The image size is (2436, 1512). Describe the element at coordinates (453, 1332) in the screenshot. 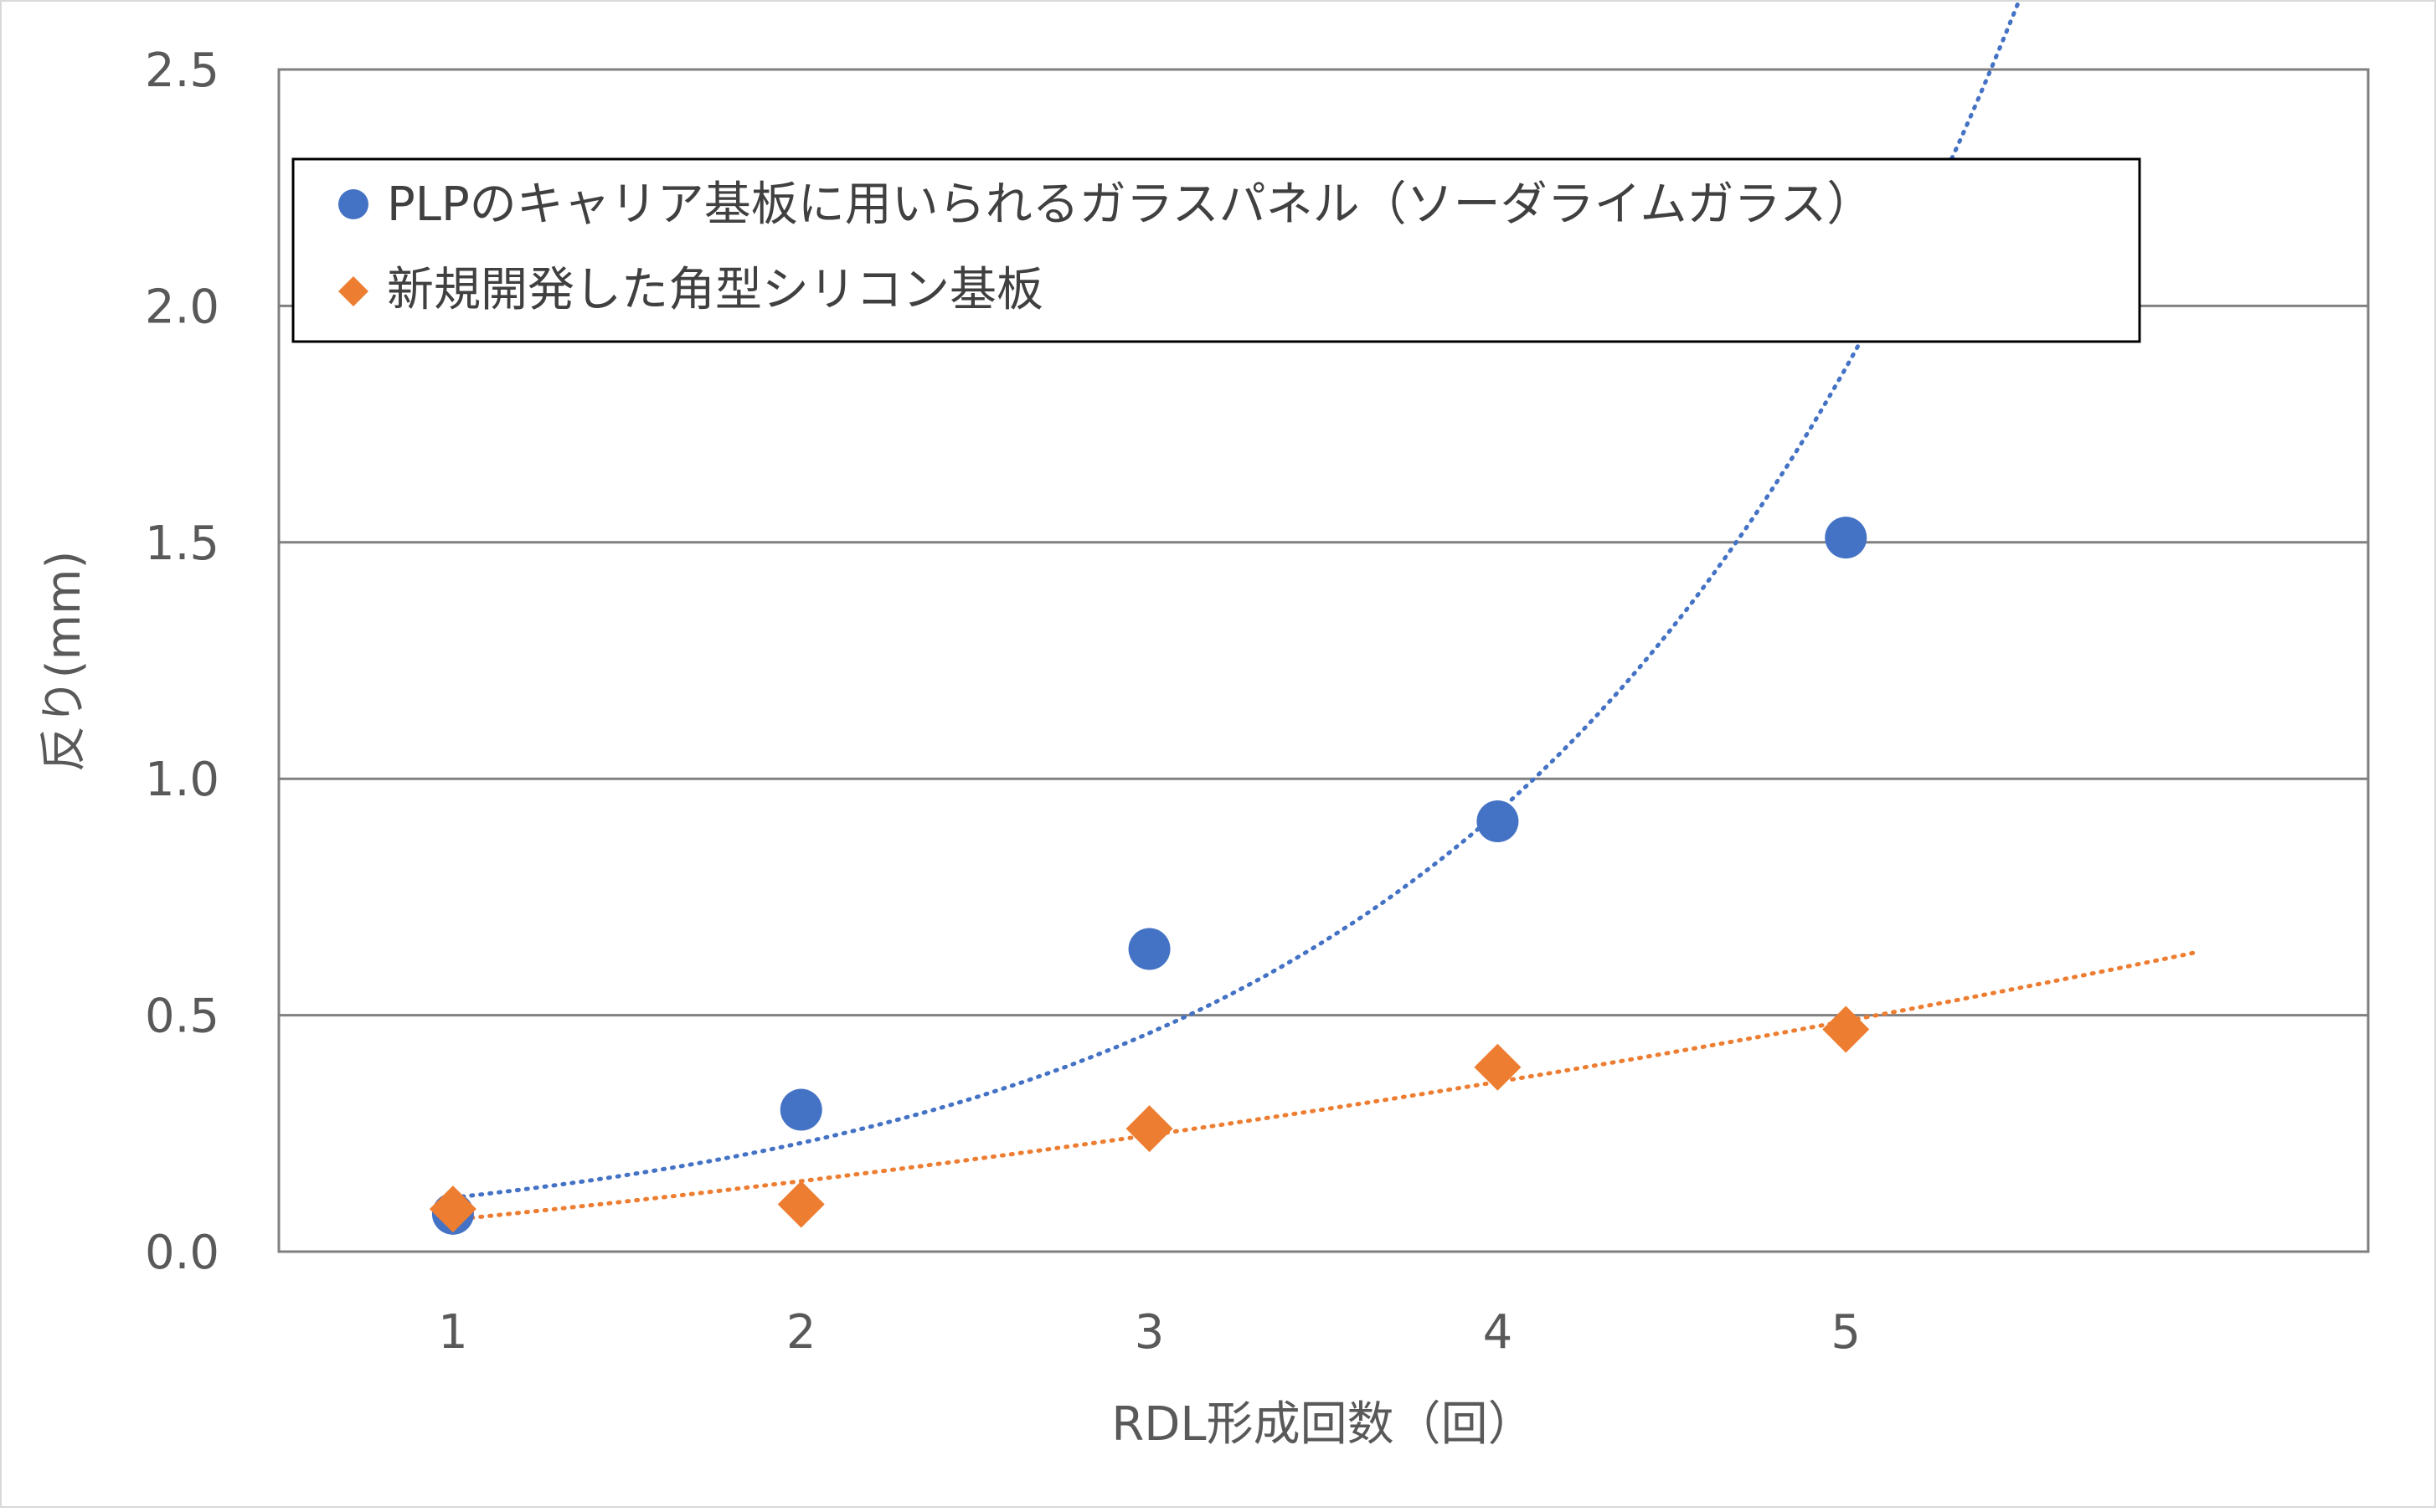

I see `x-tick-label: 1` at that location.